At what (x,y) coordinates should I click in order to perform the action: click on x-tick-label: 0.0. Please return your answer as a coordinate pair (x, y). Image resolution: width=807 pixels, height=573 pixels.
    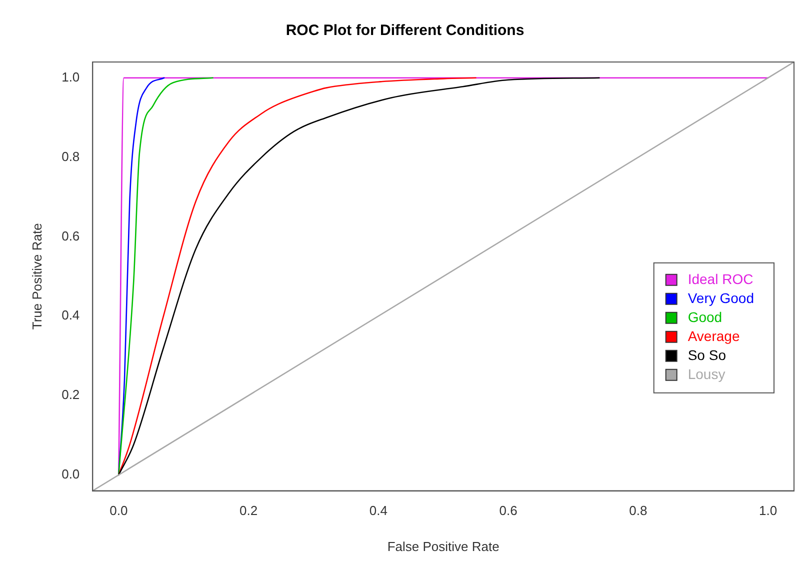
    Looking at the image, I should click on (119, 510).